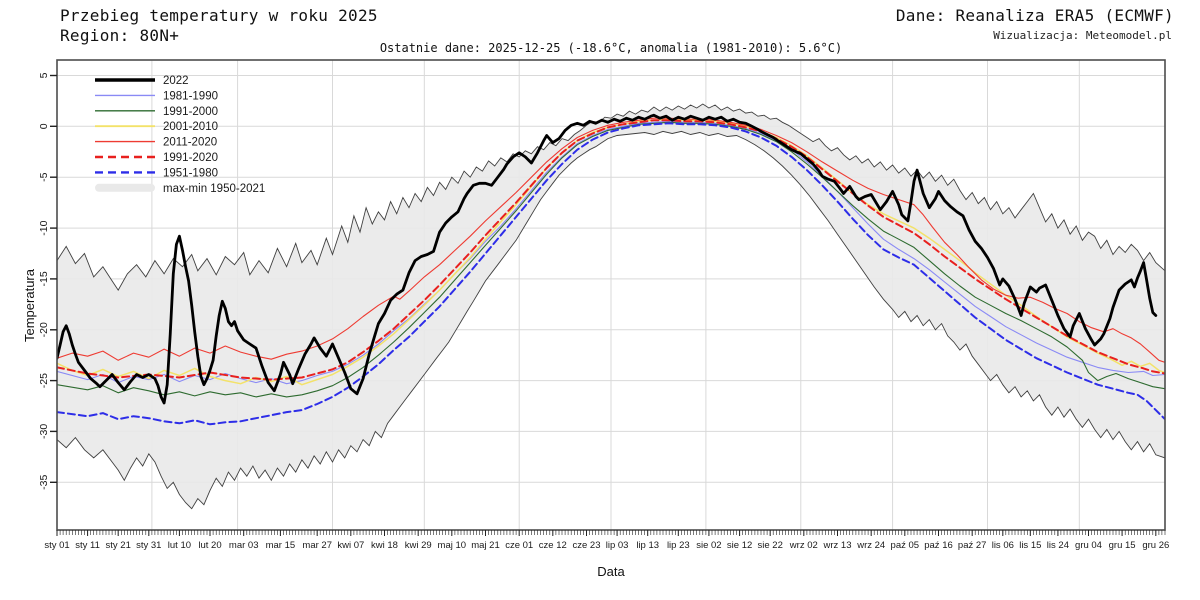 The image size is (1200, 600). Describe the element at coordinates (739, 545) in the screenshot. I see `x-tick-label: sie 12` at that location.